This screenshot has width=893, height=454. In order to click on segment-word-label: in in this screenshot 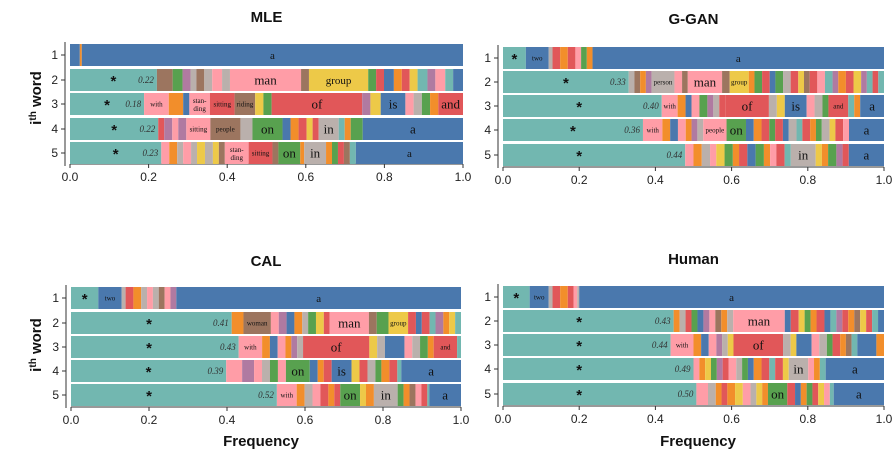, I will do `click(803, 155)`.